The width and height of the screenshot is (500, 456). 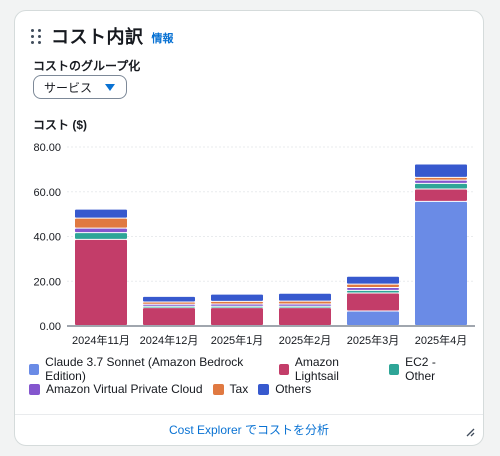 I want to click on y-tick-label: 60.00, so click(x=47, y=193).